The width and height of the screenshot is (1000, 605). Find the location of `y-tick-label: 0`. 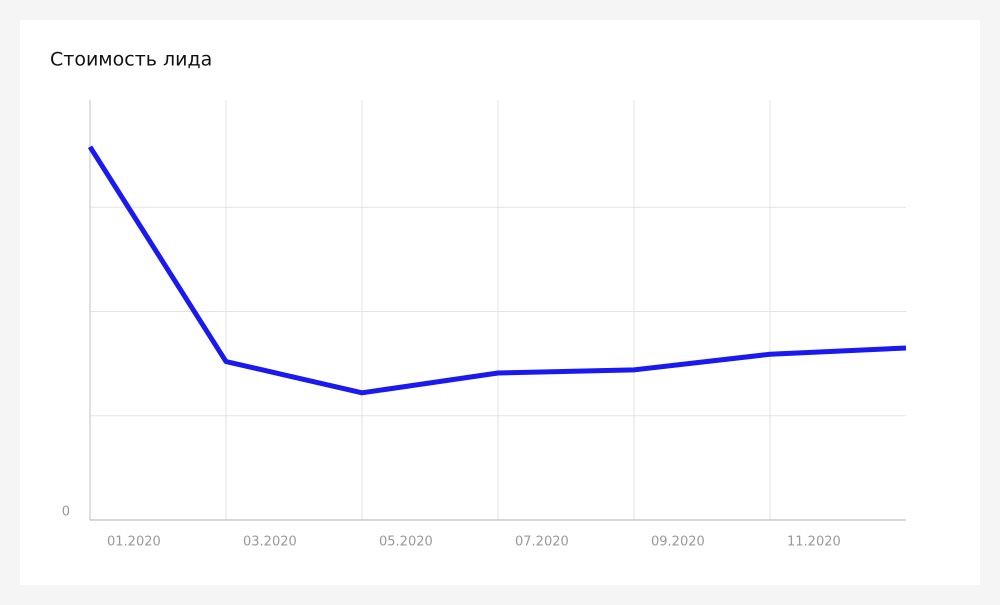

y-tick-label: 0 is located at coordinates (66, 512).